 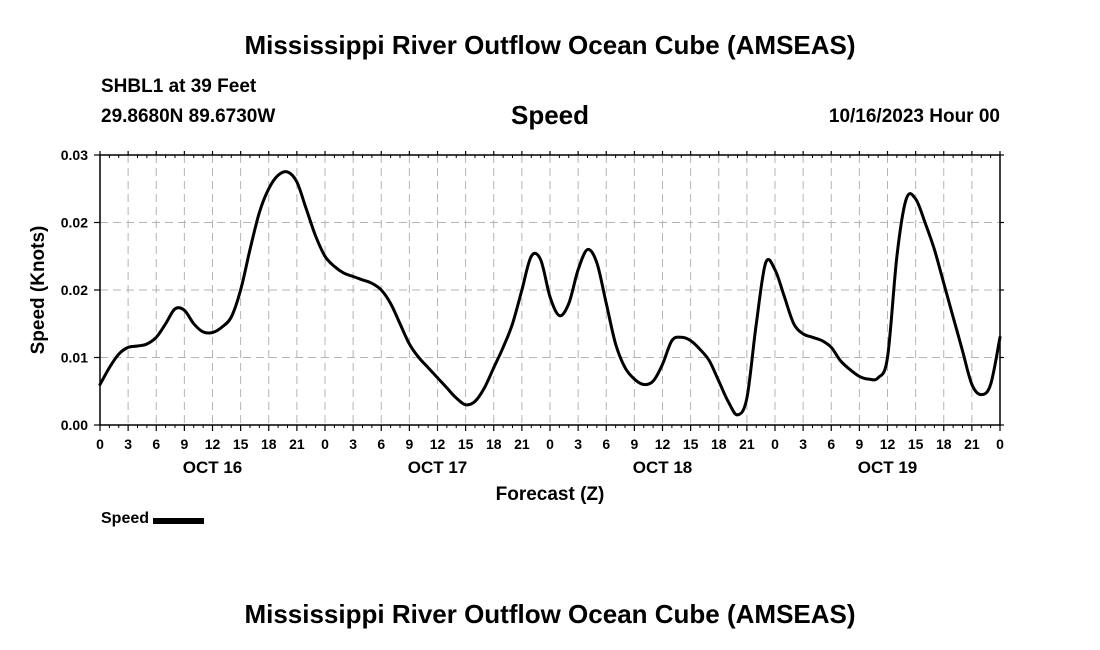 I want to click on y-tick-label: 0.01, so click(x=74, y=358).